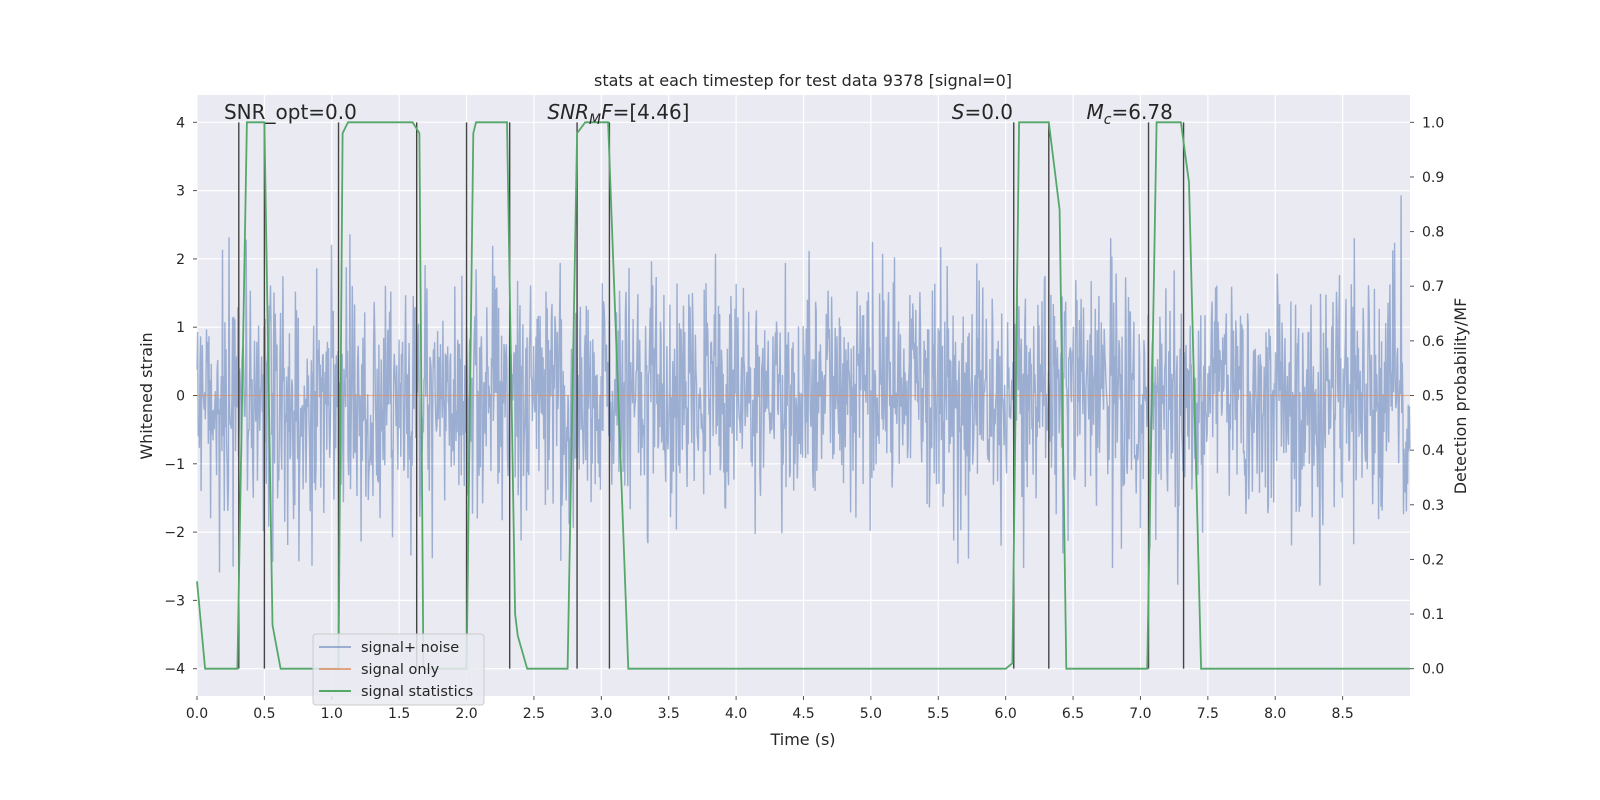 This screenshot has width=1600, height=800. What do you see at coordinates (417, 692) in the screenshot?
I see `legend-label-signal-statistics: signal statistics` at bounding box center [417, 692].